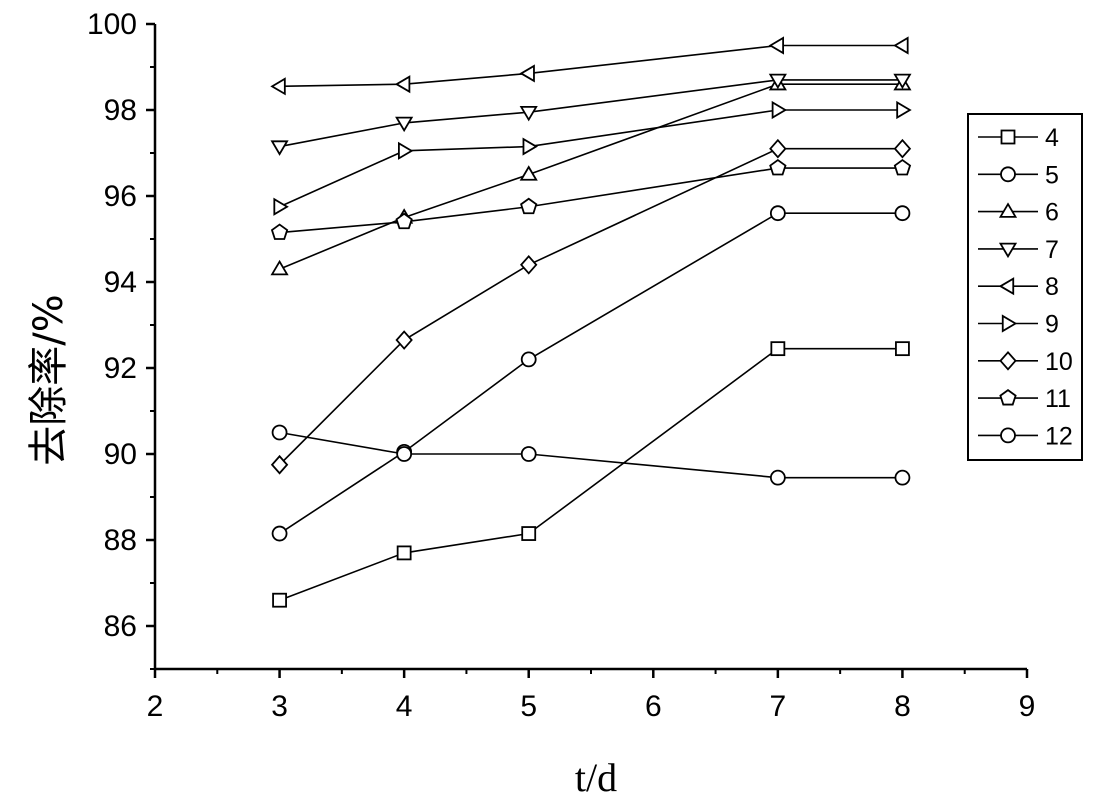 This screenshot has height=804, width=1094. What do you see at coordinates (1052, 250) in the screenshot?
I see `legend-label: 7` at bounding box center [1052, 250].